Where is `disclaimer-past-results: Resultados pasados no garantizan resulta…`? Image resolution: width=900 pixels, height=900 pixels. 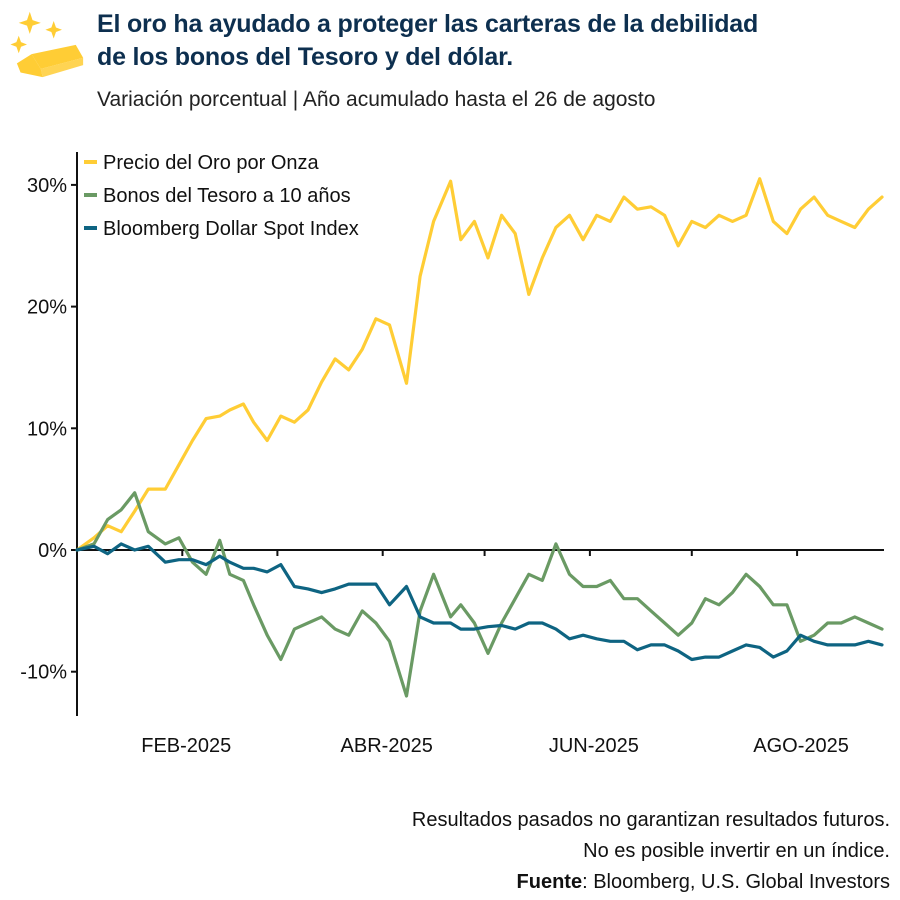
disclaimer-past-results: Resultados pasados no garantizan resulta… is located at coordinates (650, 820).